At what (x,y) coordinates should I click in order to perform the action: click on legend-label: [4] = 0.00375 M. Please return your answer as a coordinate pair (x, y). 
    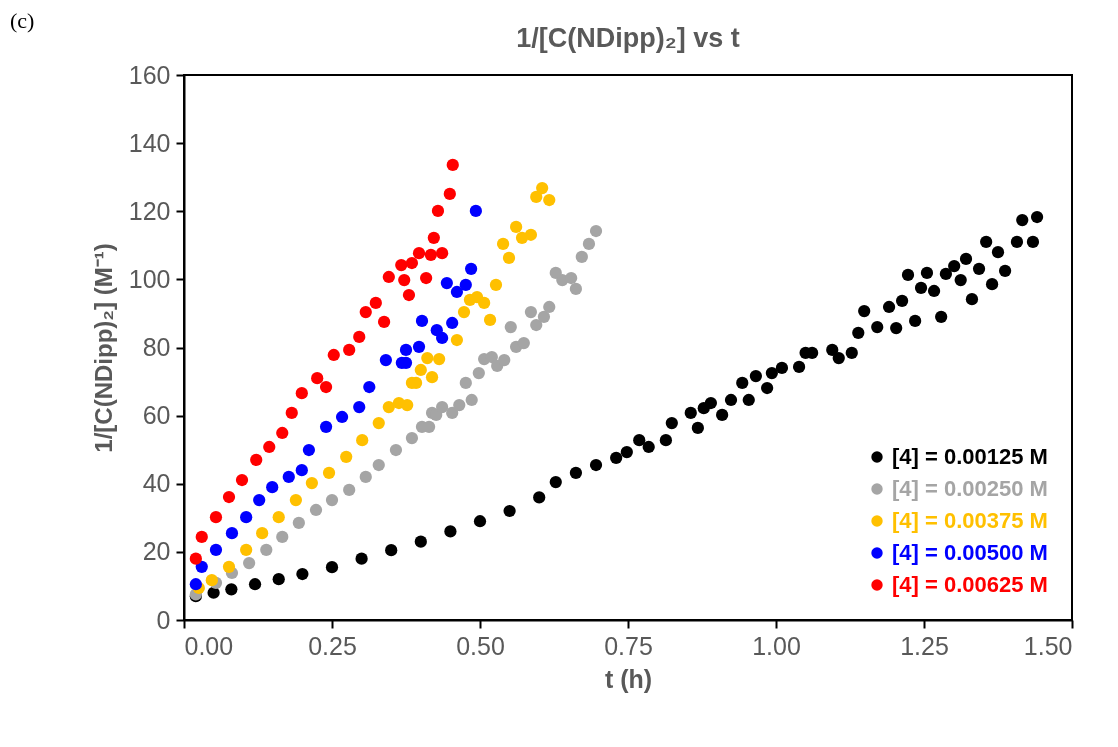
    Looking at the image, I should click on (970, 520).